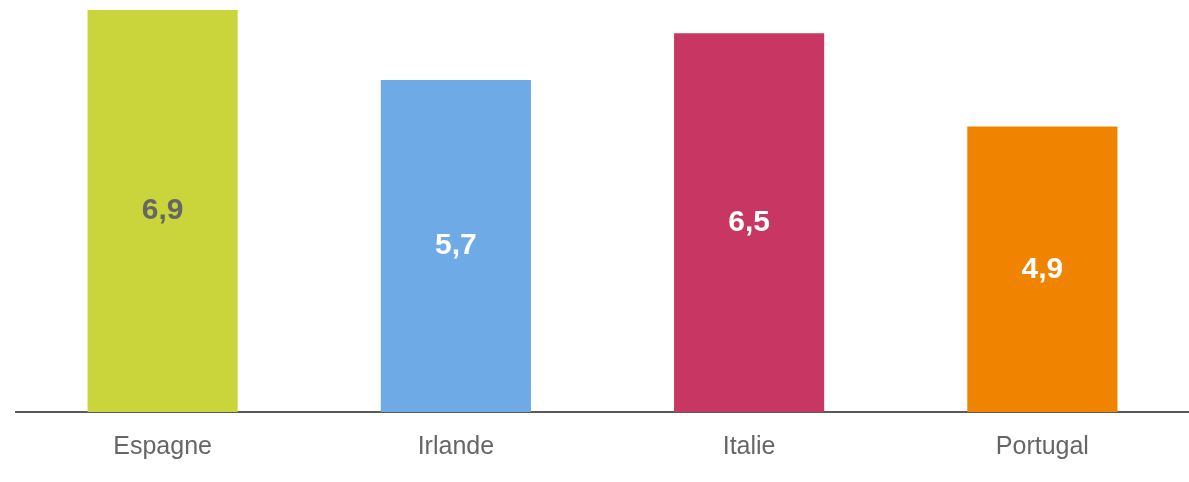 The width and height of the screenshot is (1189, 482). What do you see at coordinates (1042, 444) in the screenshot?
I see `x-tick-label: Portugal` at bounding box center [1042, 444].